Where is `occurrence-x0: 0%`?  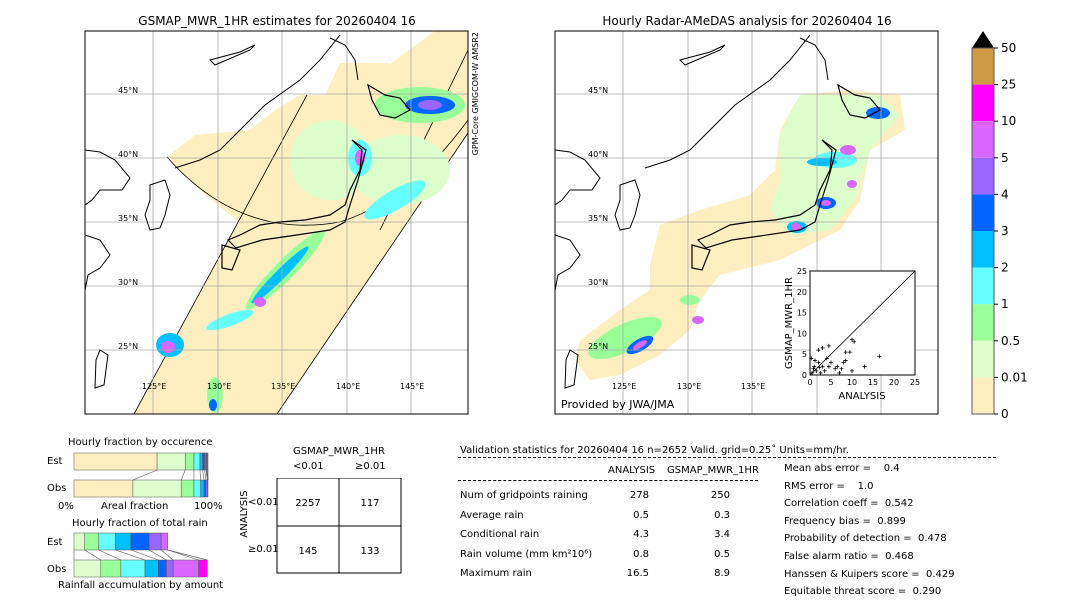
occurrence-x0: 0% is located at coordinates (66, 506).